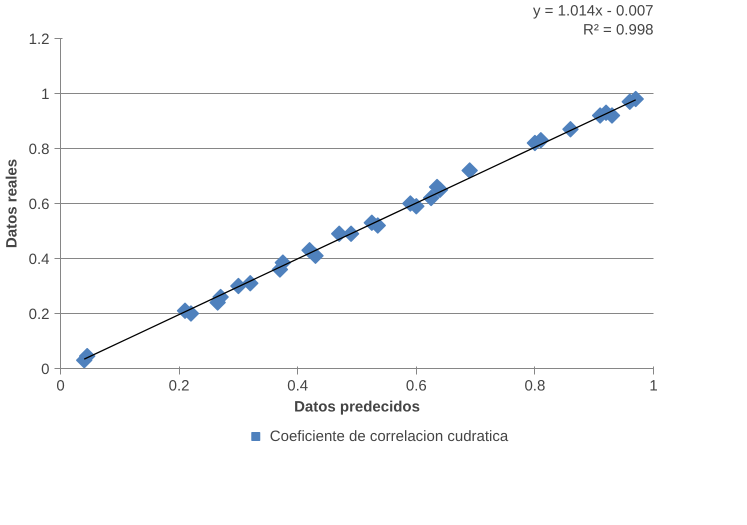  I want to click on y-axis-title: Datos reales, so click(12, 203).